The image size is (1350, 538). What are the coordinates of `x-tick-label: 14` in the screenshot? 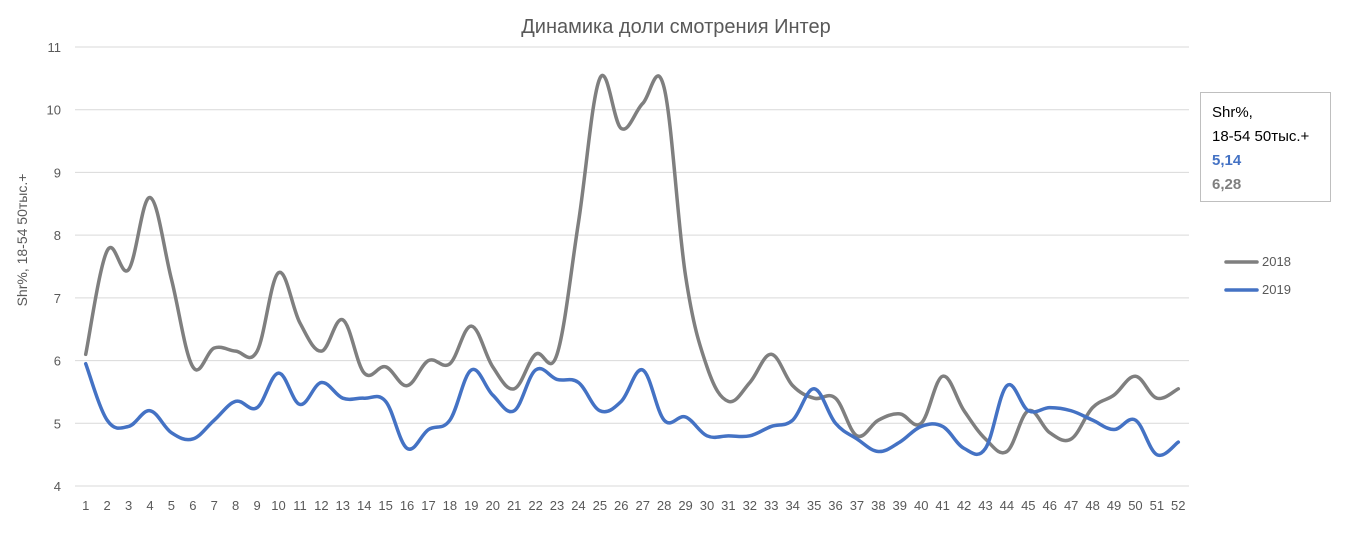 It's located at (364, 505).